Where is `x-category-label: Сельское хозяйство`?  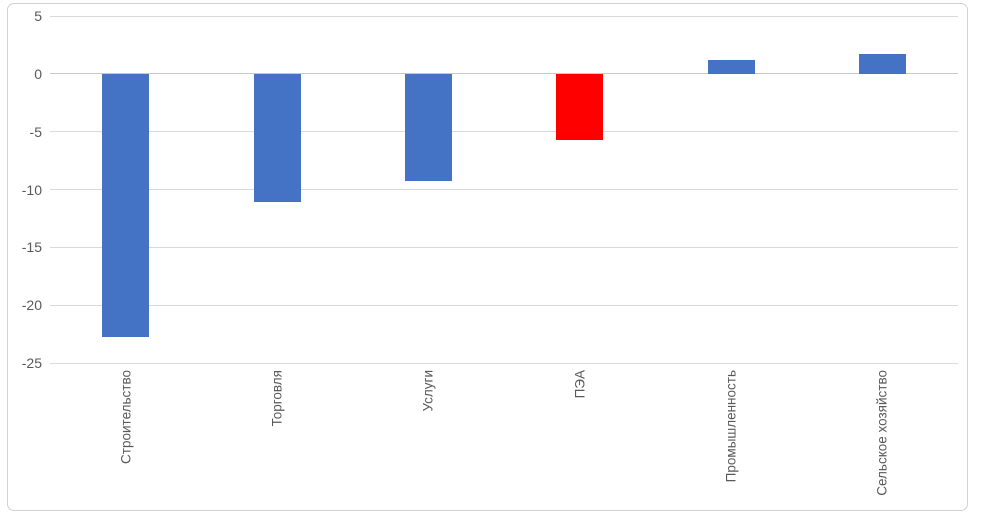 x-category-label: Сельское хозяйство is located at coordinates (882, 433).